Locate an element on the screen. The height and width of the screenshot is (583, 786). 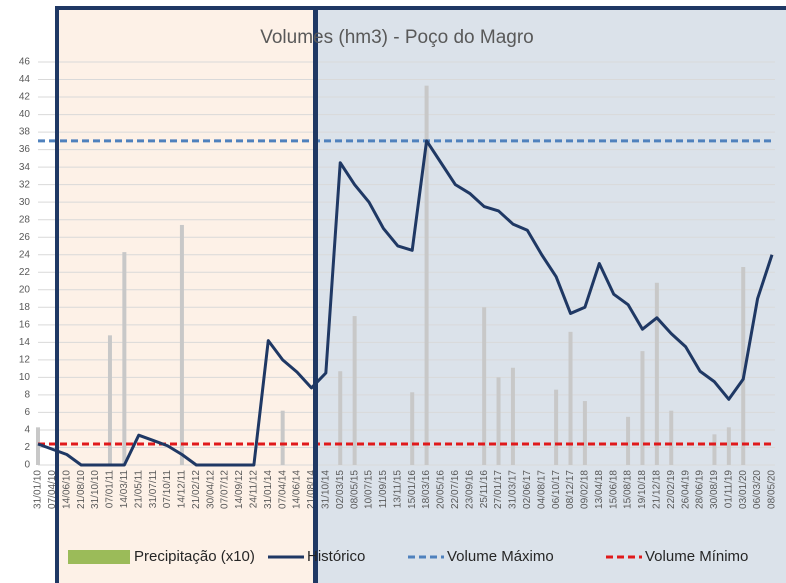
x-tick-label: 13/04/18 is located at coordinates (599, 489).